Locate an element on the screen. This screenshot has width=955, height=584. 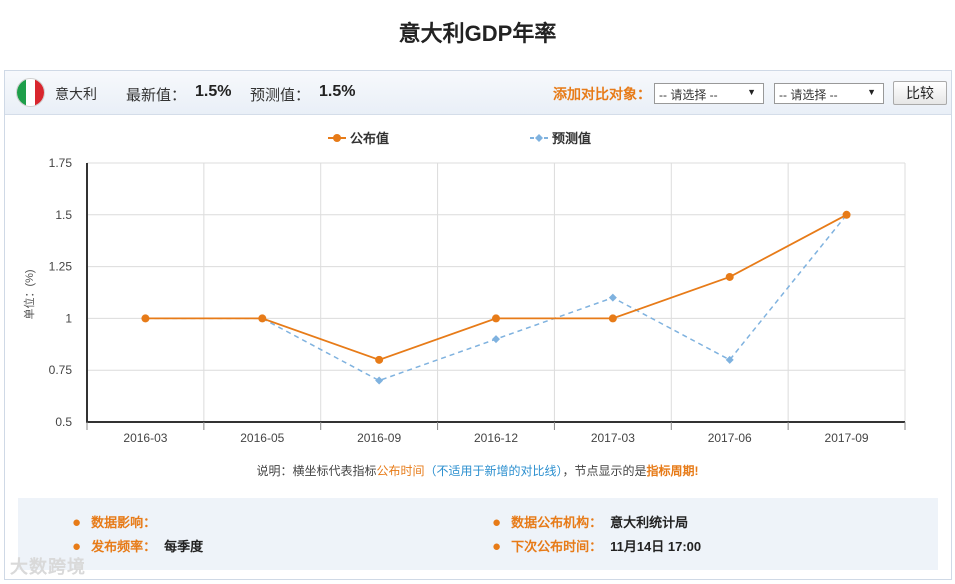
y-tick-label: 1.5 is located at coordinates (63, 215).